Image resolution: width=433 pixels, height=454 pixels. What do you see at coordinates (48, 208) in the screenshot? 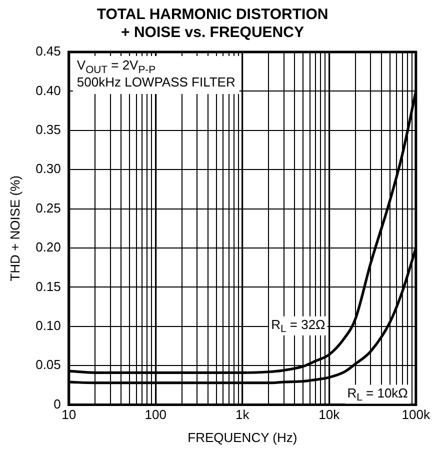
I see `y-tick-label: 0.25` at bounding box center [48, 208].